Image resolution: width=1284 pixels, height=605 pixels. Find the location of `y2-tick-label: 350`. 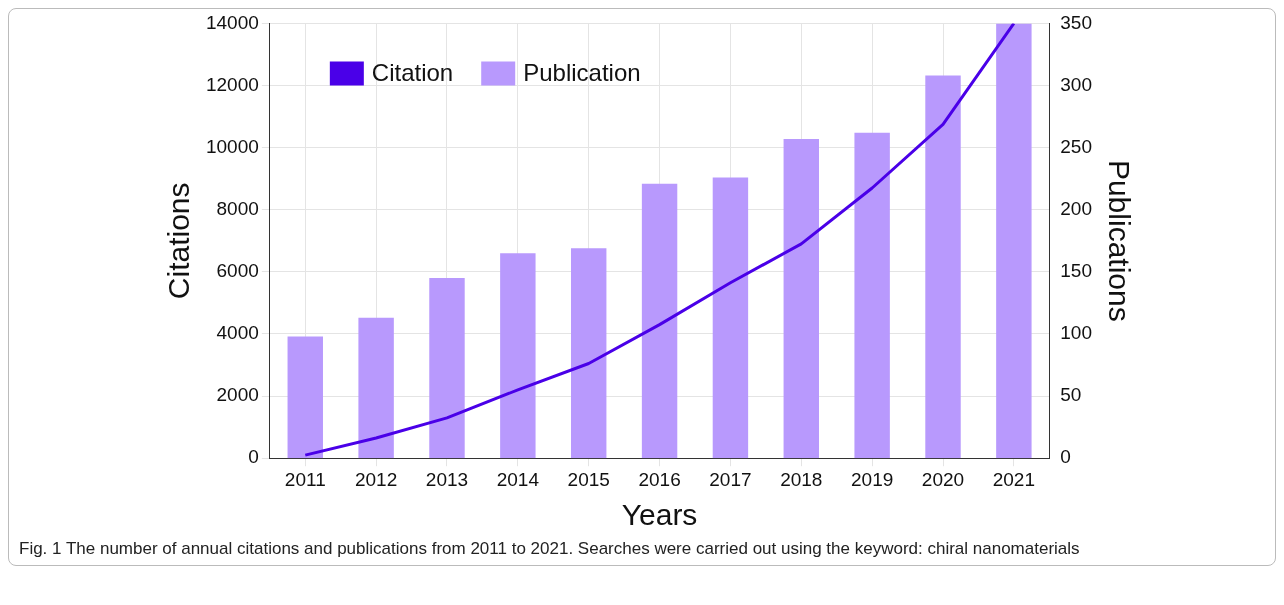

y2-tick-label: 350 is located at coordinates (1076, 22).